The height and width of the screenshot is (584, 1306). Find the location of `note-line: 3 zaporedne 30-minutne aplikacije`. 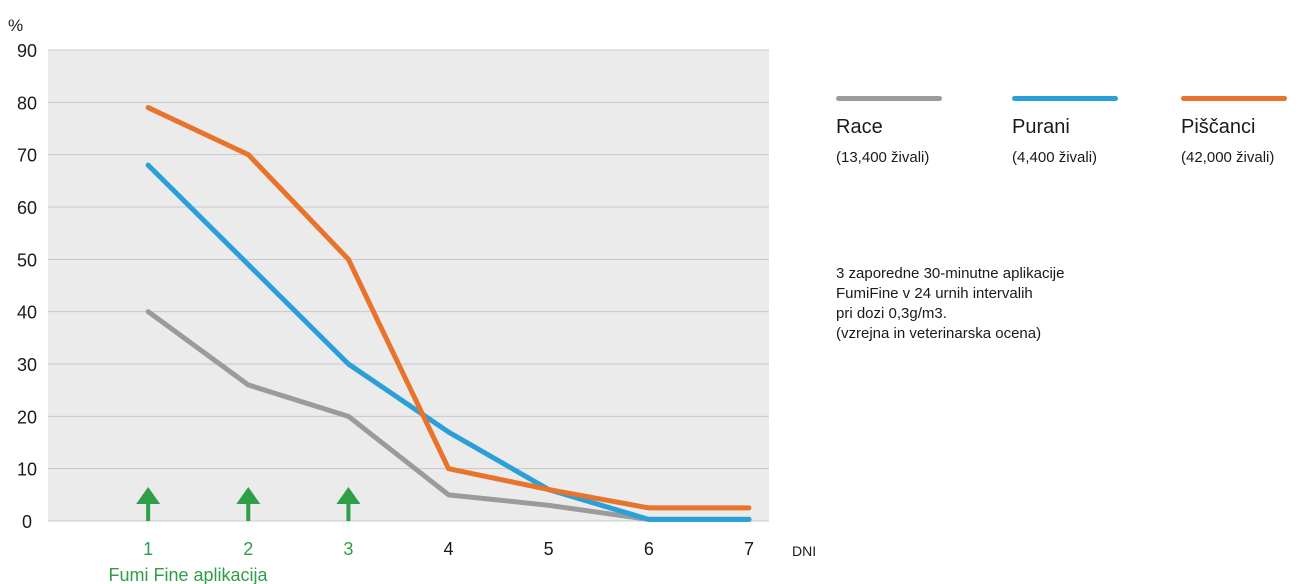

note-line: 3 zaporedne 30-minutne aplikacije is located at coordinates (950, 273).